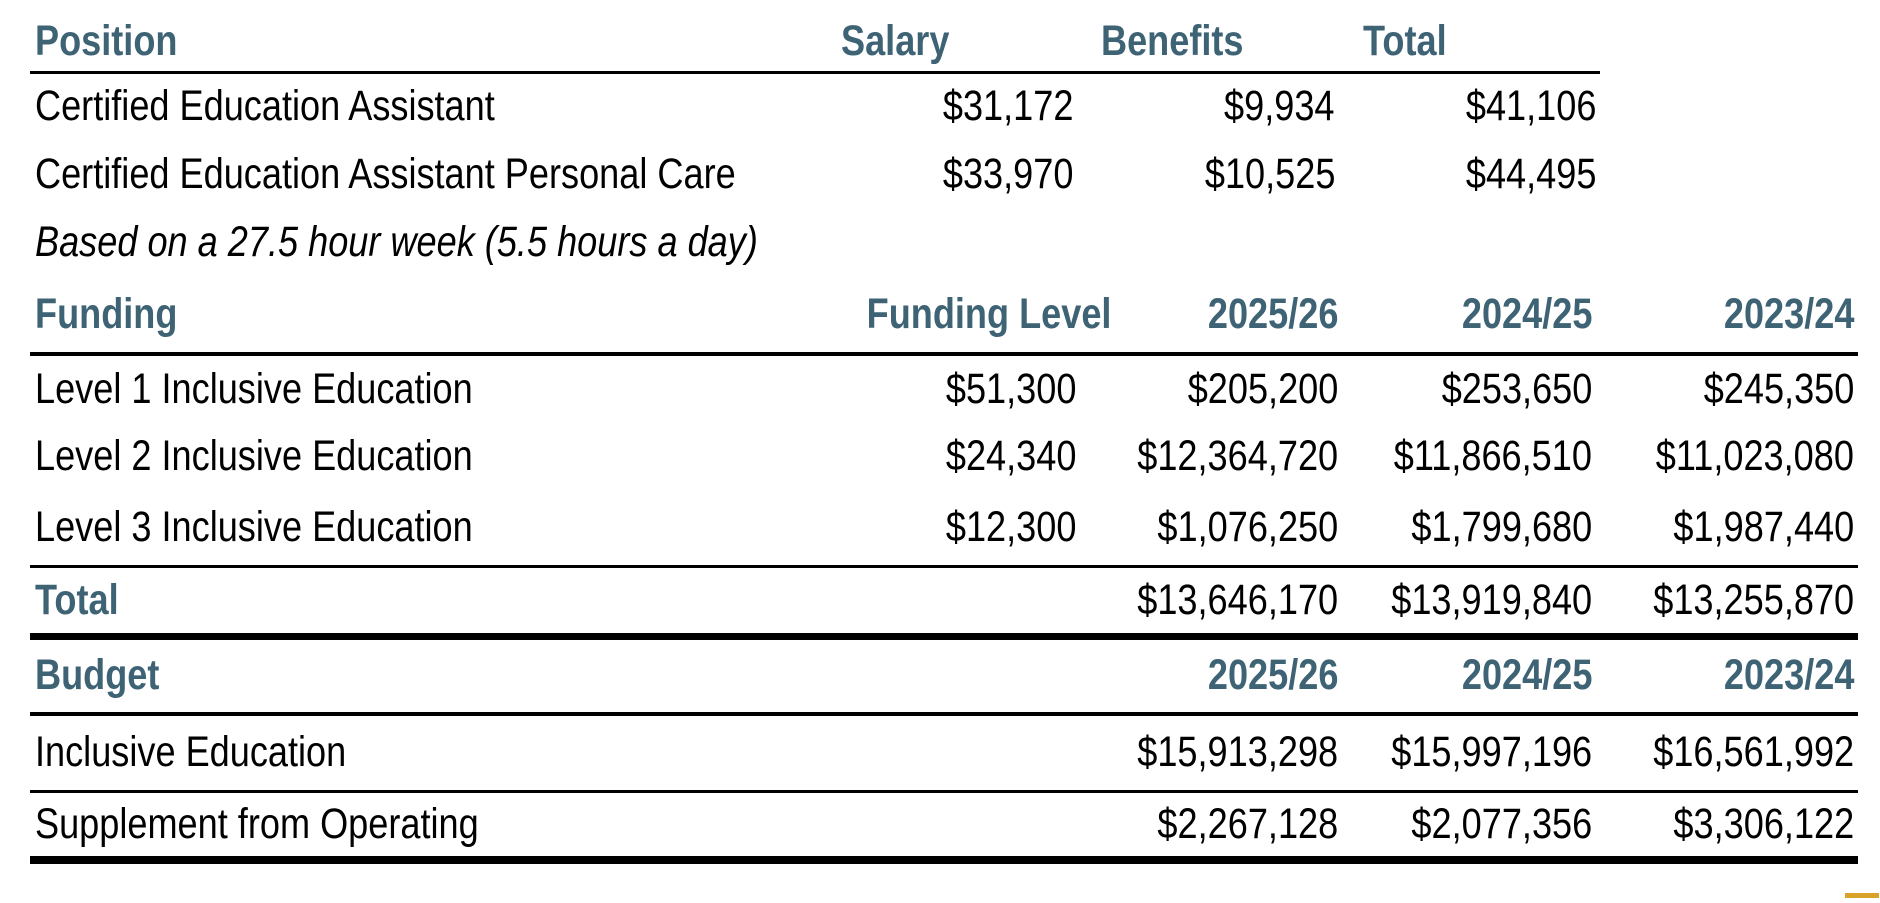 The height and width of the screenshot is (903, 1880). What do you see at coordinates (1007, 173) in the screenshot?
I see `salary-value-cell: $33,970` at bounding box center [1007, 173].